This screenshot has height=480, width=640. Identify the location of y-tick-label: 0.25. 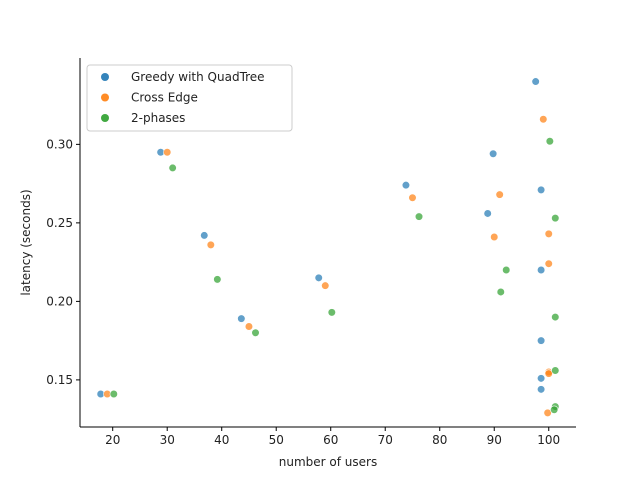
(59, 223).